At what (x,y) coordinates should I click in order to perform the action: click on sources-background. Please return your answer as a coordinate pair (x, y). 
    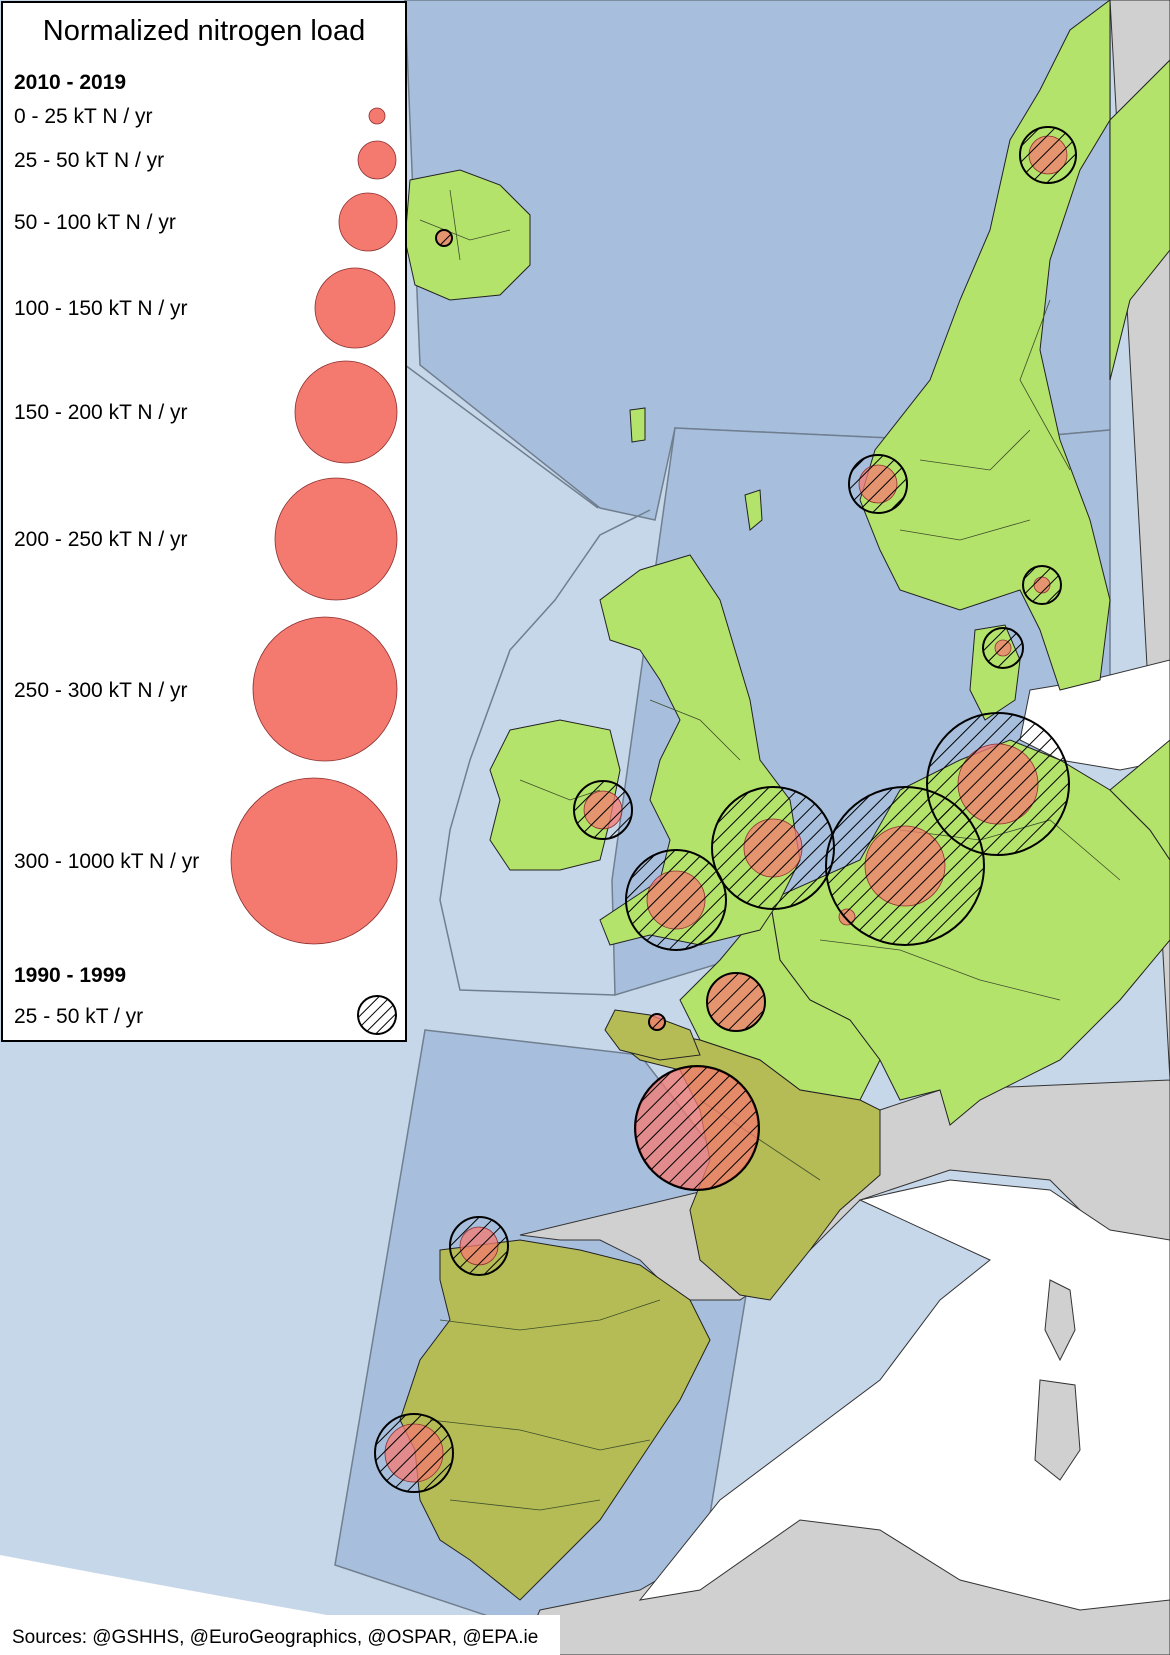
    Looking at the image, I should click on (280, 1635).